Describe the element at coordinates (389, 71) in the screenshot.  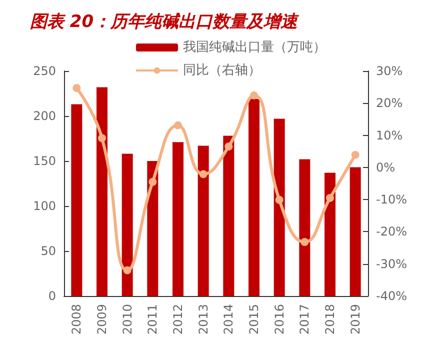
I see `y2-tick-label: 30%` at that location.